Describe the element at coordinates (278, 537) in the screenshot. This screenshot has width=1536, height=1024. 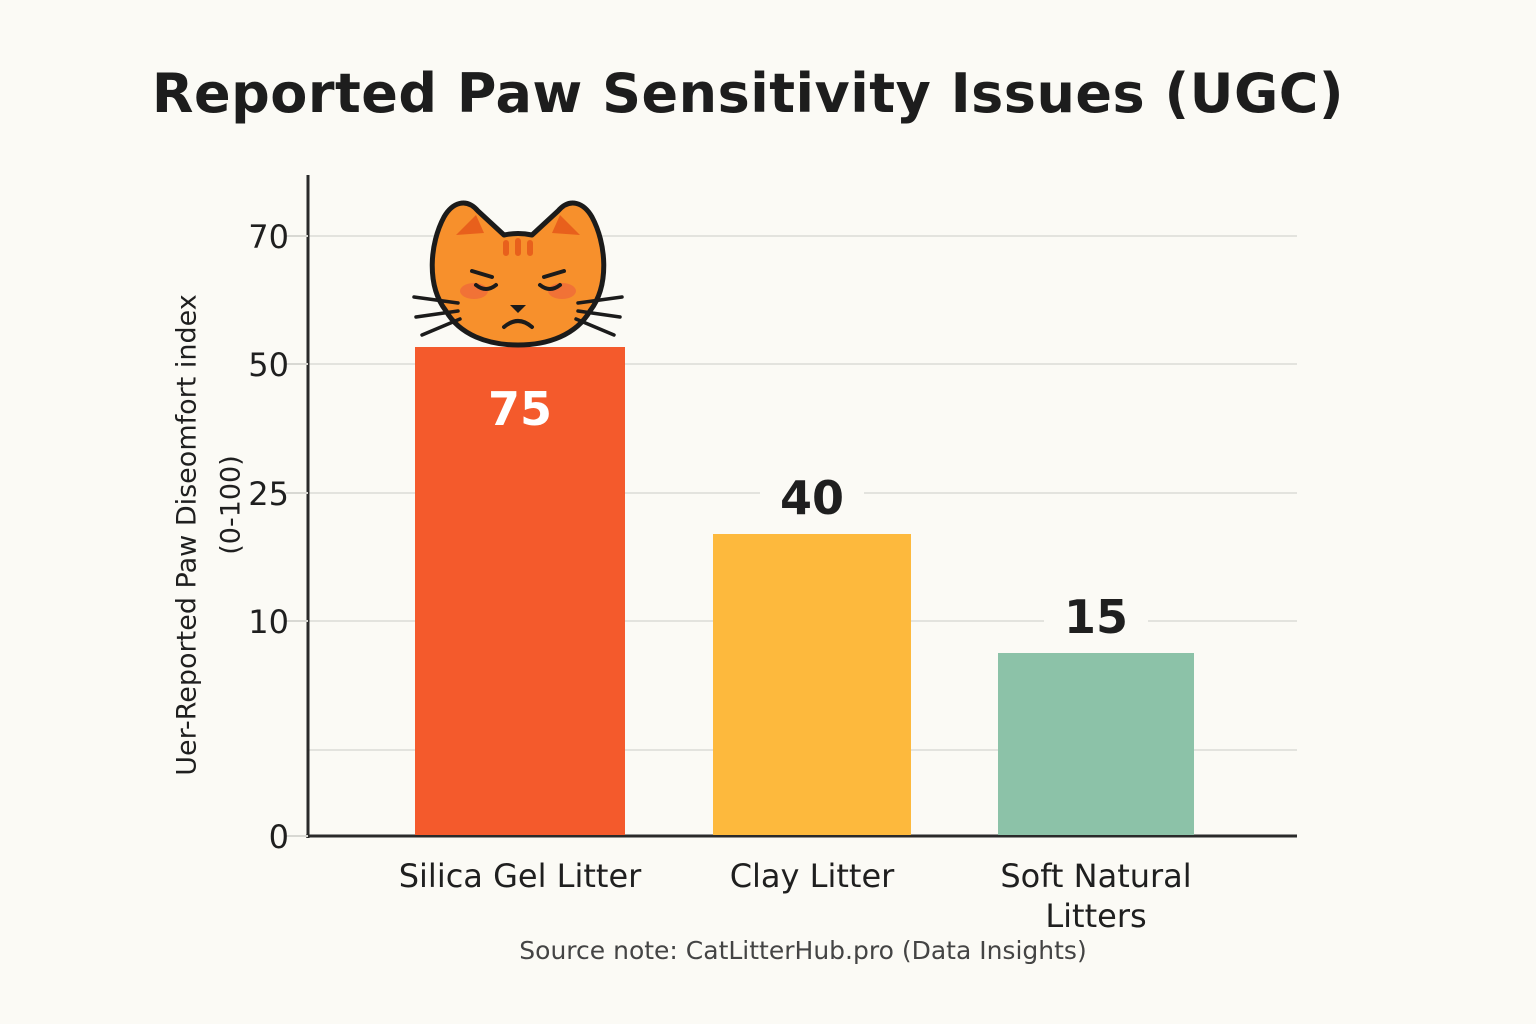
I see `y-ticks: 70 50 25 10 0` at that location.